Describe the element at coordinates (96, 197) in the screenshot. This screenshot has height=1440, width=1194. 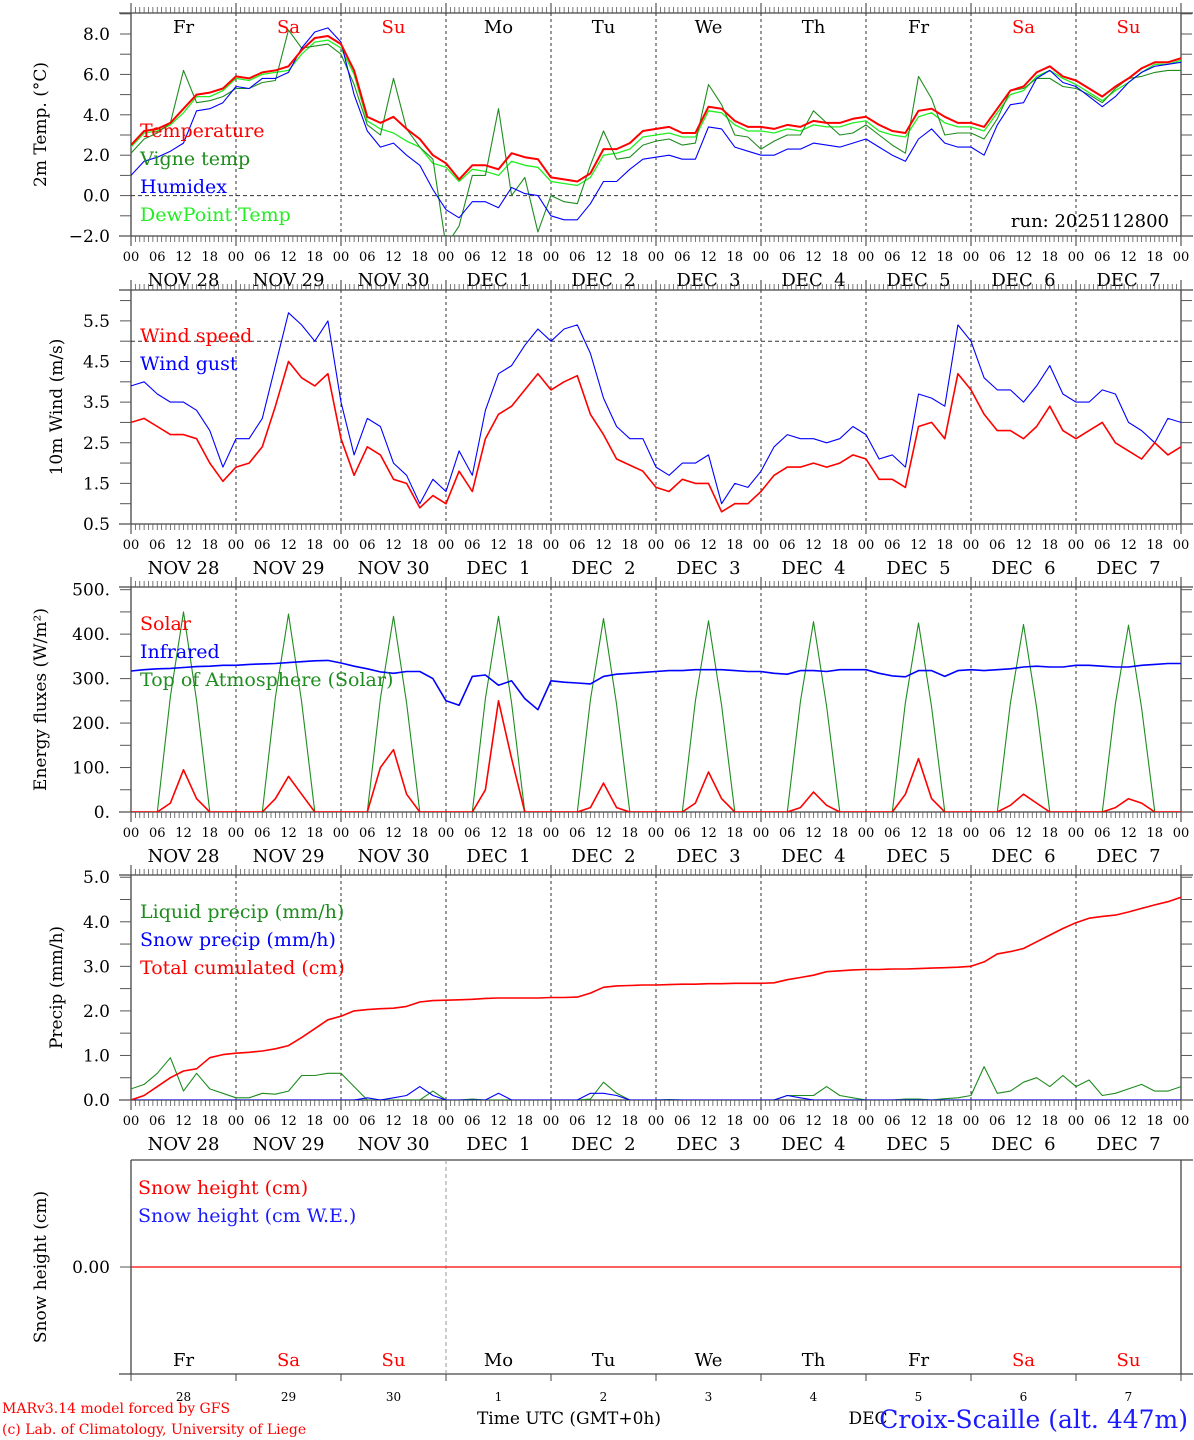
I see `y-tick-label: 0.0` at that location.